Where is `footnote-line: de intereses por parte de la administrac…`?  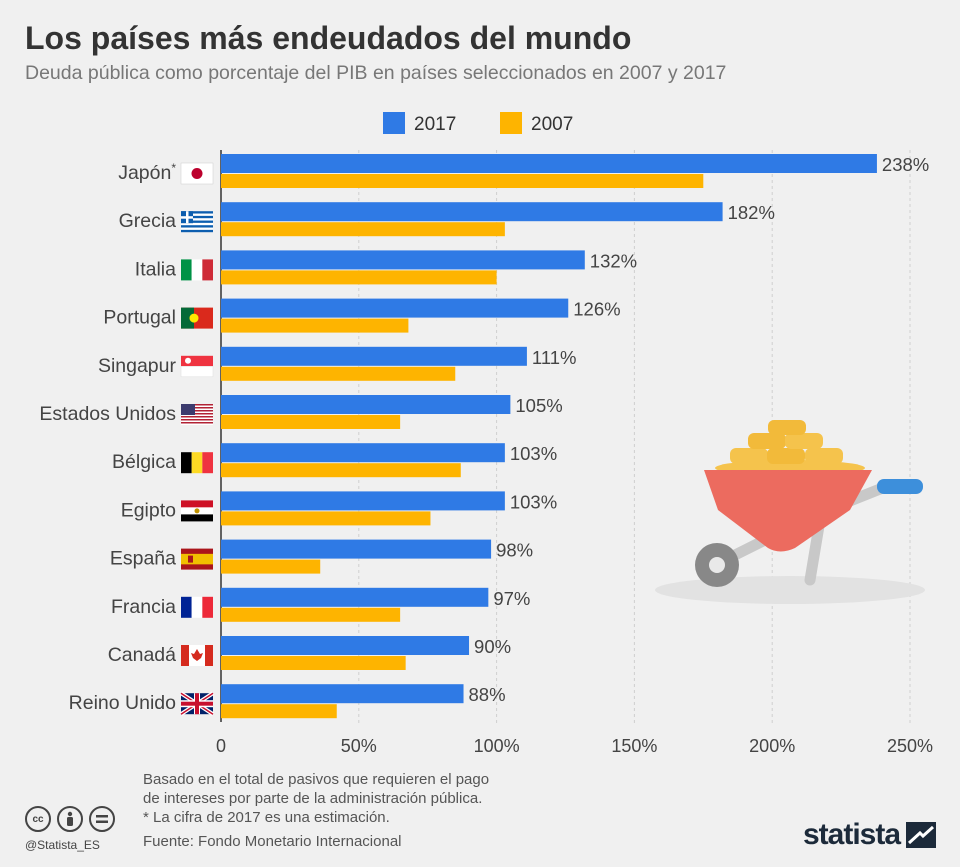
footnote-line: de intereses por parte de la administrac… is located at coordinates (313, 798).